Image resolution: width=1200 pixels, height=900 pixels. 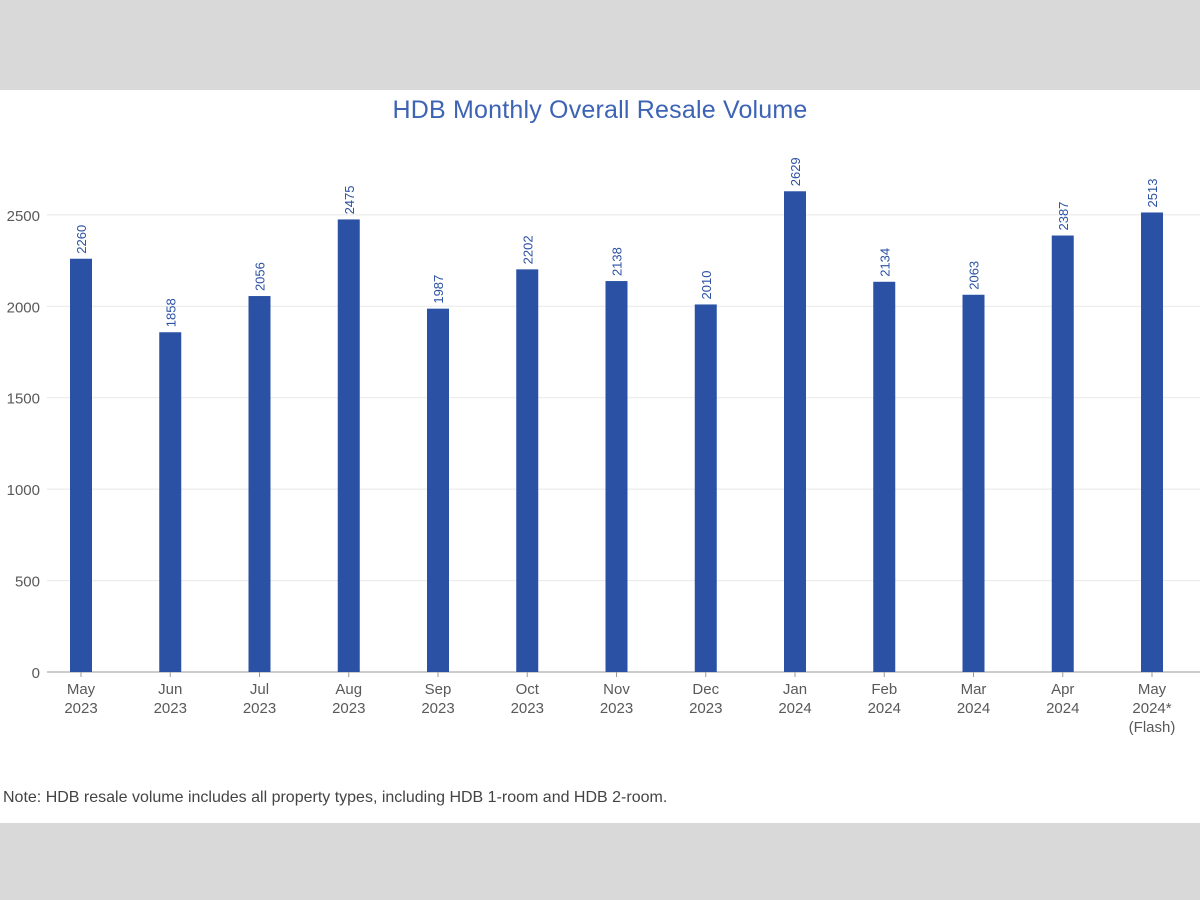 What do you see at coordinates (23, 307) in the screenshot?
I see `y-tick-label: 2000` at bounding box center [23, 307].